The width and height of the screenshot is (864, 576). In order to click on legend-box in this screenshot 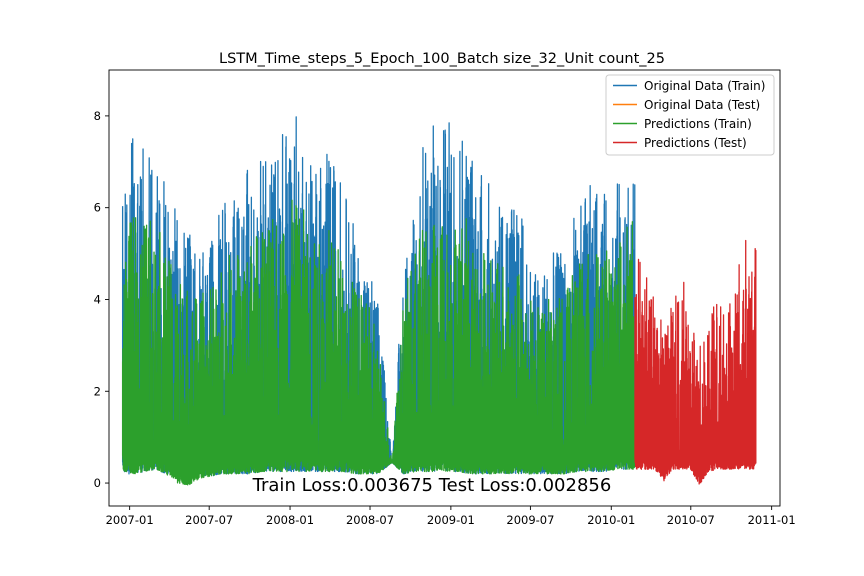, I will do `click(690, 115)`.